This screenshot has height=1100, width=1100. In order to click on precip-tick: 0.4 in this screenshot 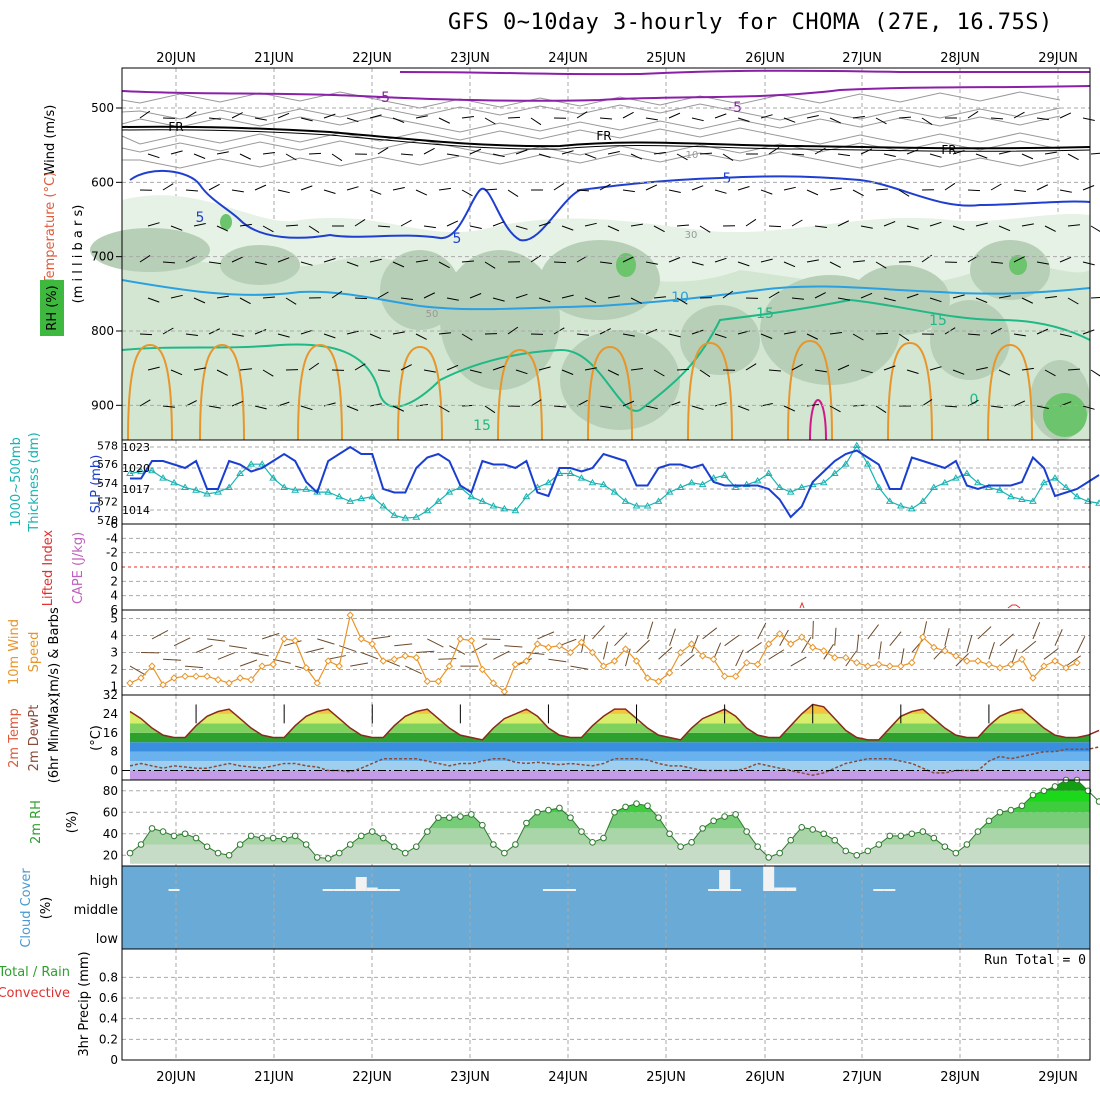, I will do `click(108, 1019)`.